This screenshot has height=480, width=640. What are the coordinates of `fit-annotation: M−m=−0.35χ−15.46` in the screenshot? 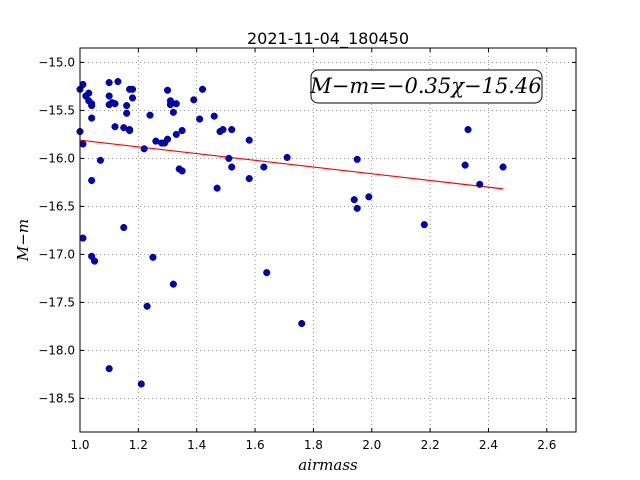 It's located at (426, 86).